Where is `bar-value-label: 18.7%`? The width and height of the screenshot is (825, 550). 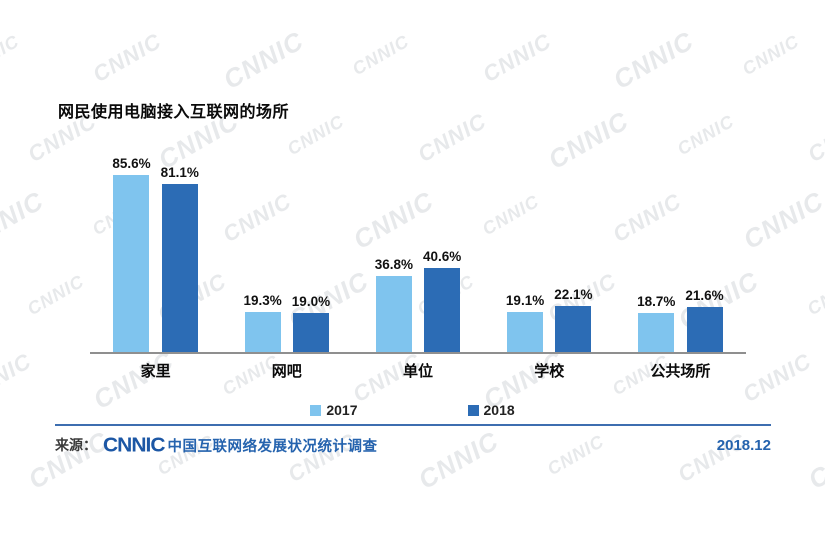 bar-value-label: 18.7% is located at coordinates (656, 301).